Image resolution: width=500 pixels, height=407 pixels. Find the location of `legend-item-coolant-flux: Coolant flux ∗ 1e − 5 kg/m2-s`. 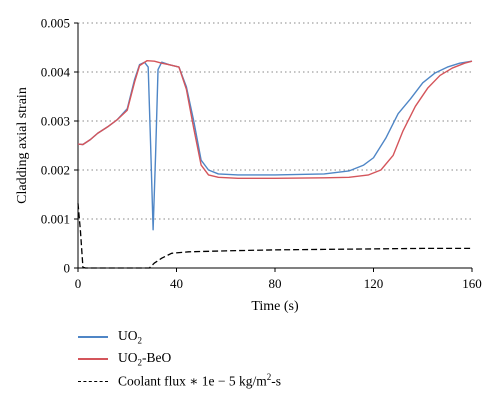

legend-item-coolant-flux: Coolant flux ∗ 1e − 5 kg/m2-s is located at coordinates (179, 381).